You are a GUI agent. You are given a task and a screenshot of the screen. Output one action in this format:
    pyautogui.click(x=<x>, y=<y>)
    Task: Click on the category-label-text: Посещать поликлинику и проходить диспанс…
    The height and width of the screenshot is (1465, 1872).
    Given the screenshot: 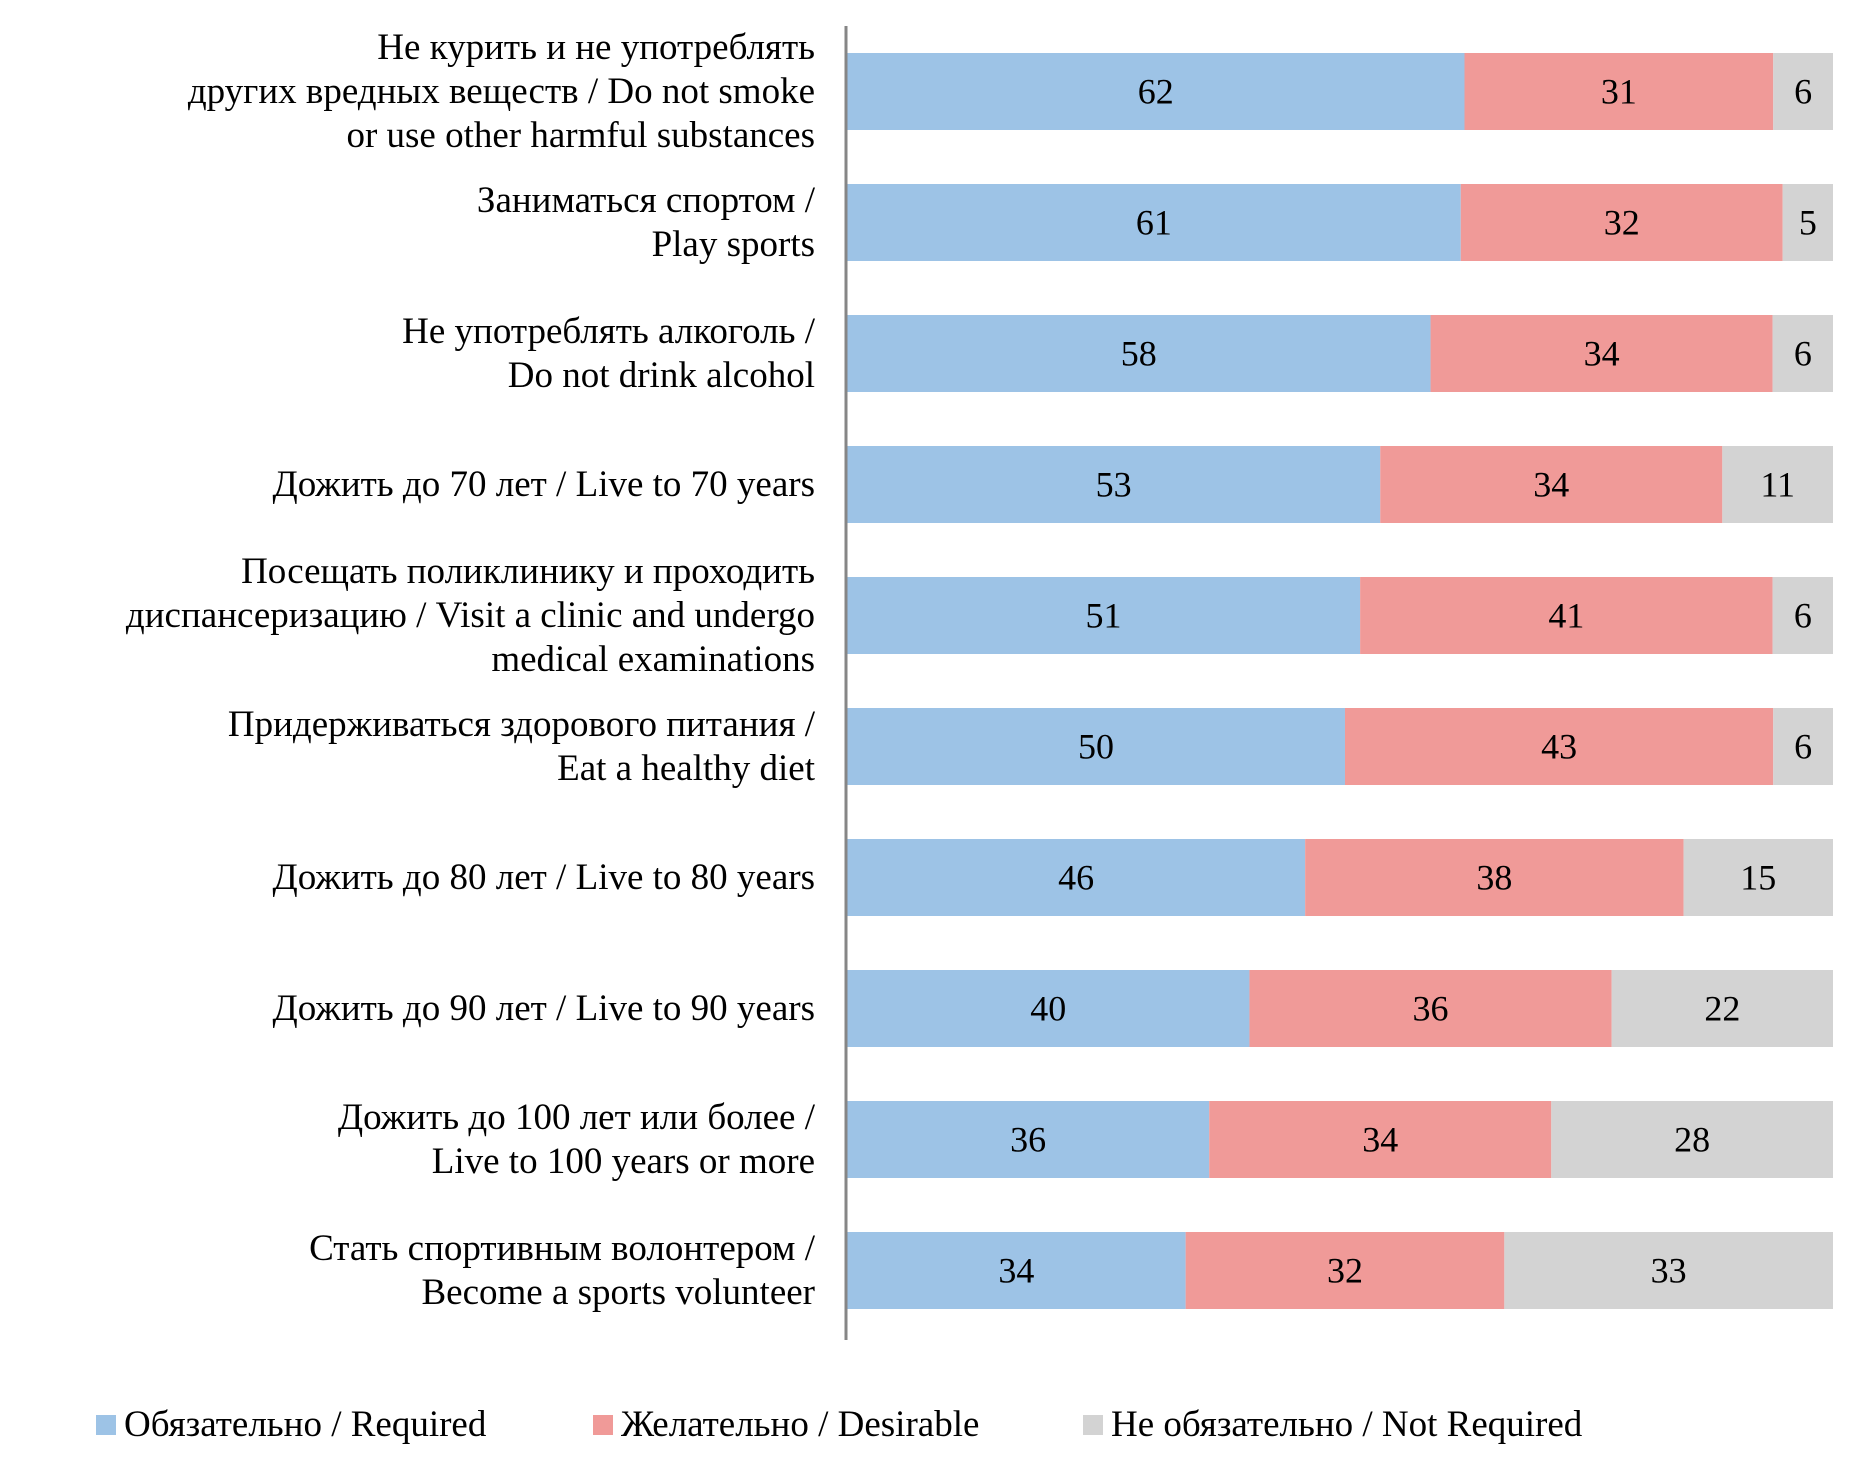 What is the action you would take?
    pyautogui.click(x=470, y=615)
    